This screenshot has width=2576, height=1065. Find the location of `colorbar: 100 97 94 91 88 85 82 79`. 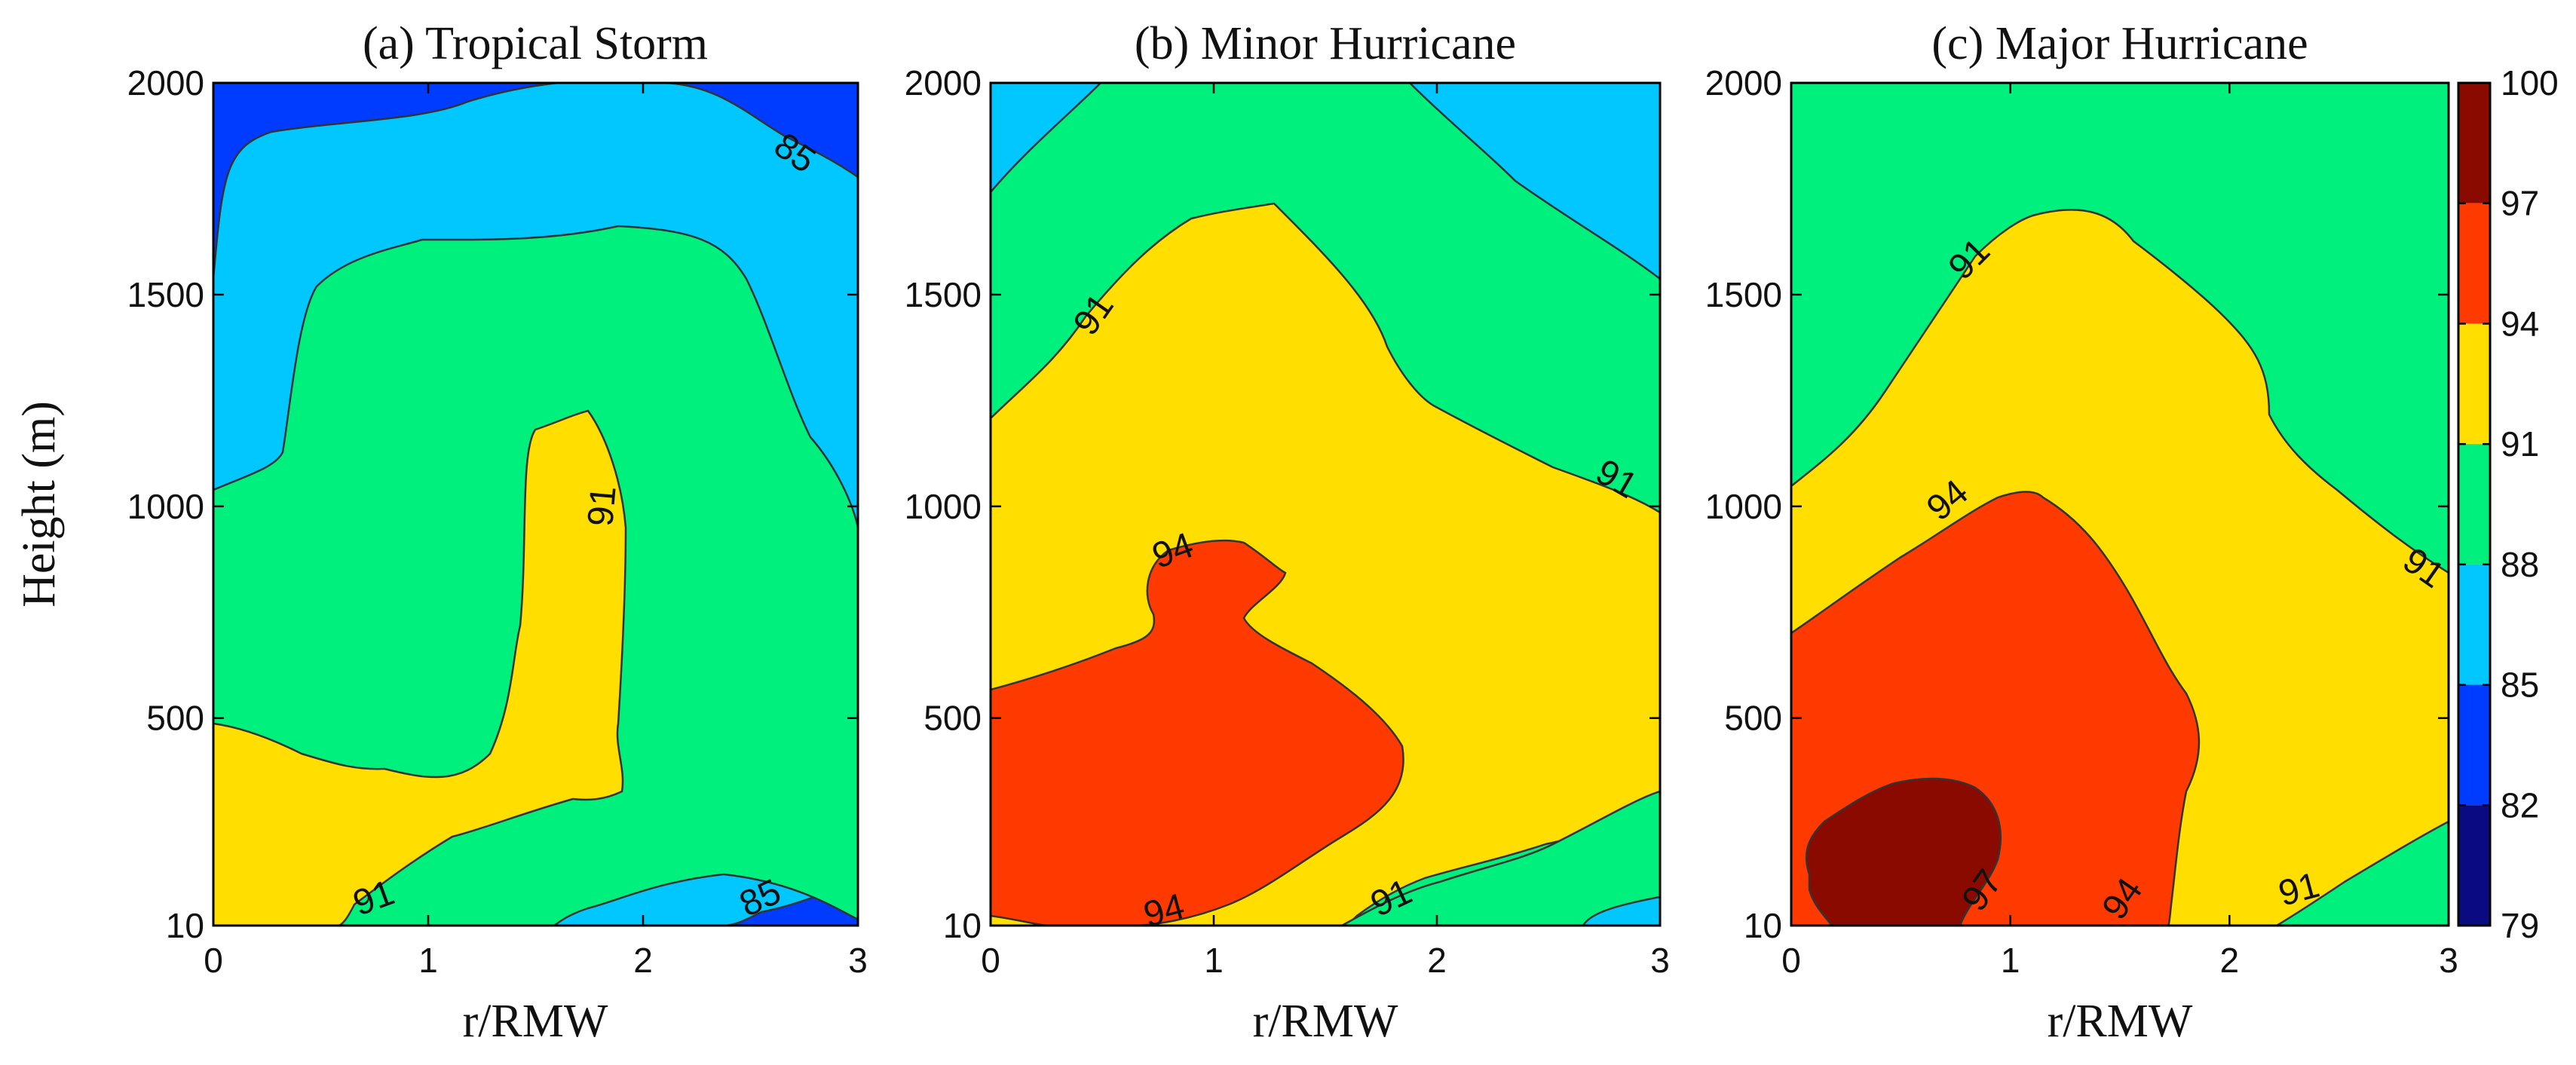

colorbar: 100 97 94 91 88 85 82 79 is located at coordinates (2508, 504).